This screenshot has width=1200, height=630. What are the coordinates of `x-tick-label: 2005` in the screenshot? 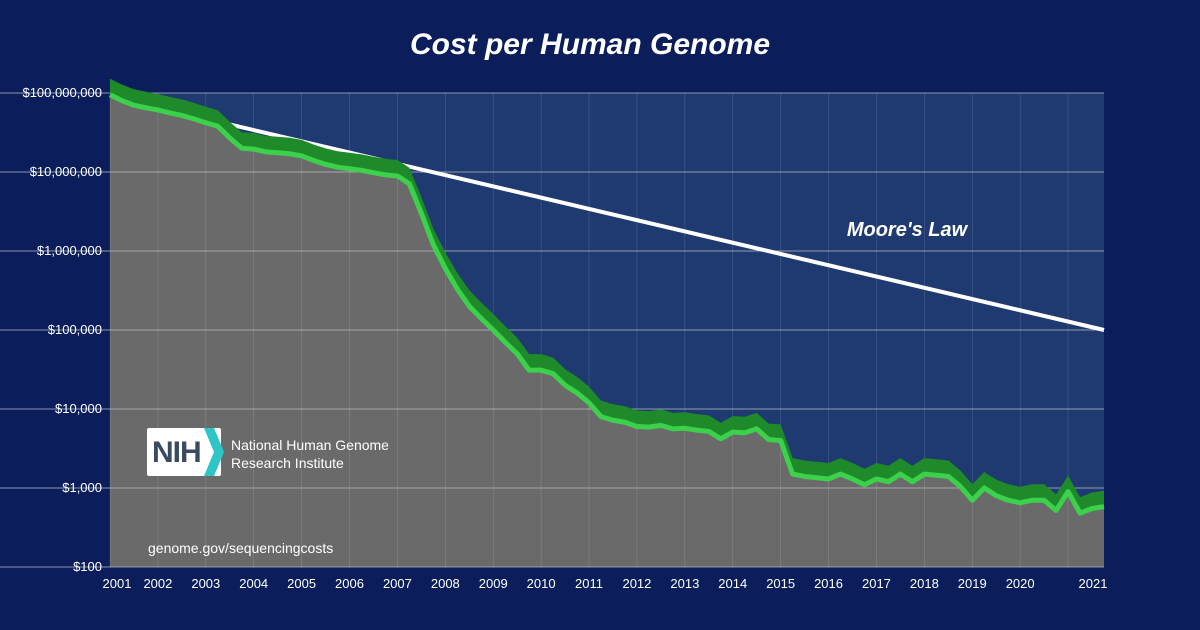 It's located at (301, 583).